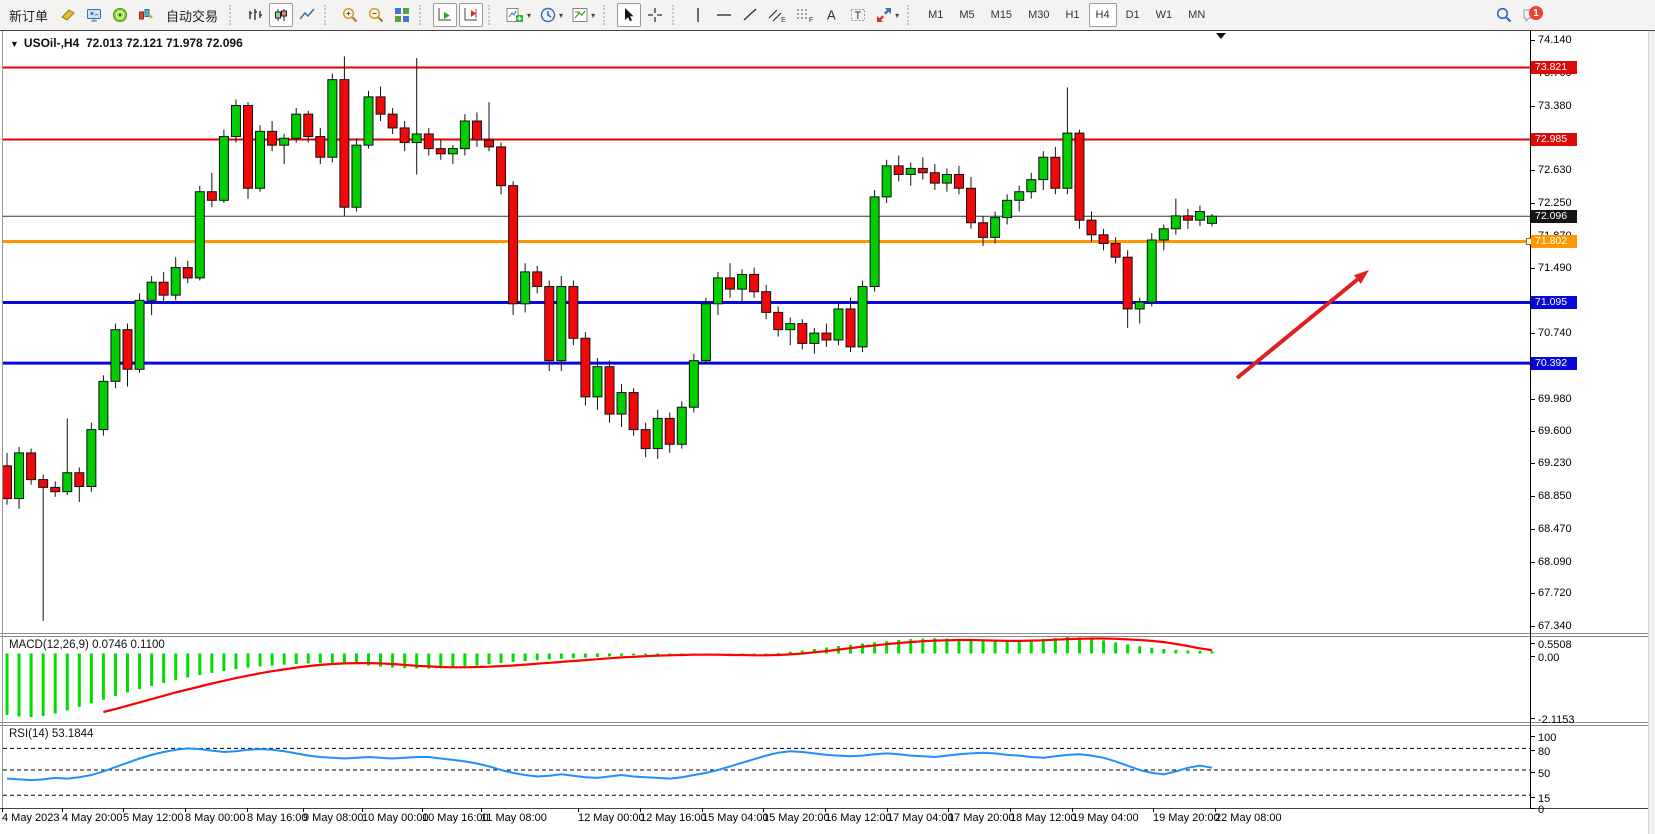 The height and width of the screenshot is (834, 1655). Describe the element at coordinates (1221, 36) in the screenshot. I see `chart-shift-marker` at that location.